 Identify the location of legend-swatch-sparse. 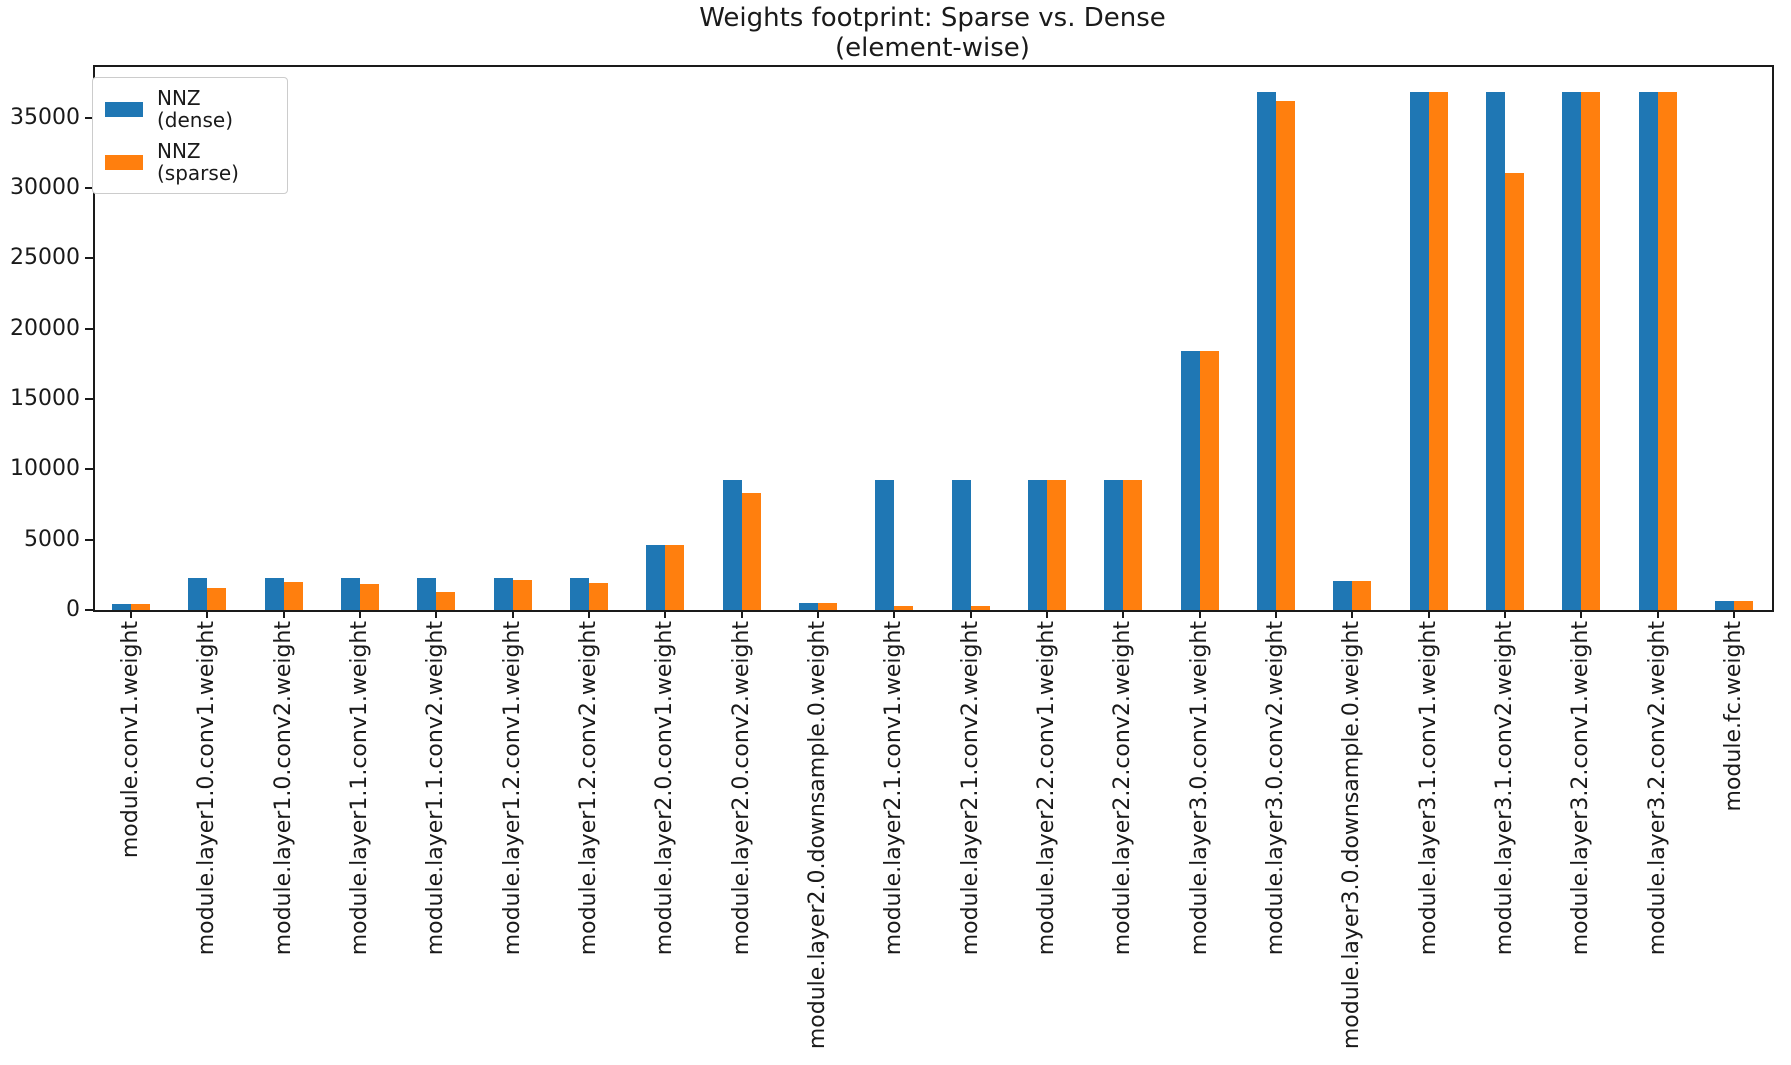
(124, 162).